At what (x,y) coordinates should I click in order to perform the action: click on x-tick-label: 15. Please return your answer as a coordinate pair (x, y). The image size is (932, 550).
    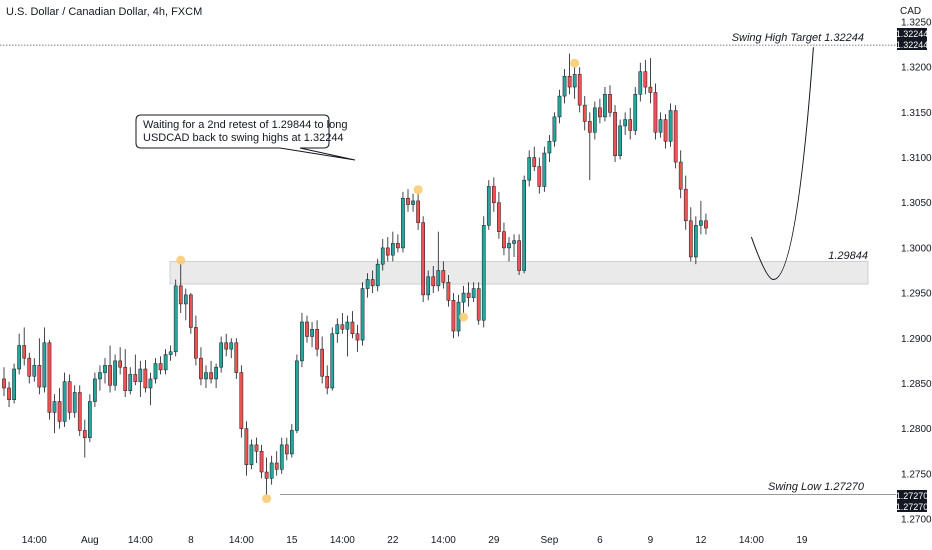
    Looking at the image, I should click on (292, 540).